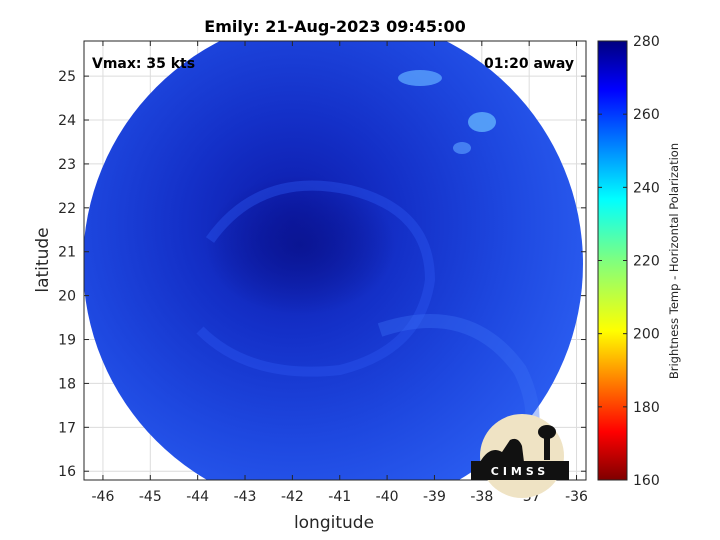  Describe the element at coordinates (434, 497) in the screenshot. I see `x-tick-label: -39` at that location.